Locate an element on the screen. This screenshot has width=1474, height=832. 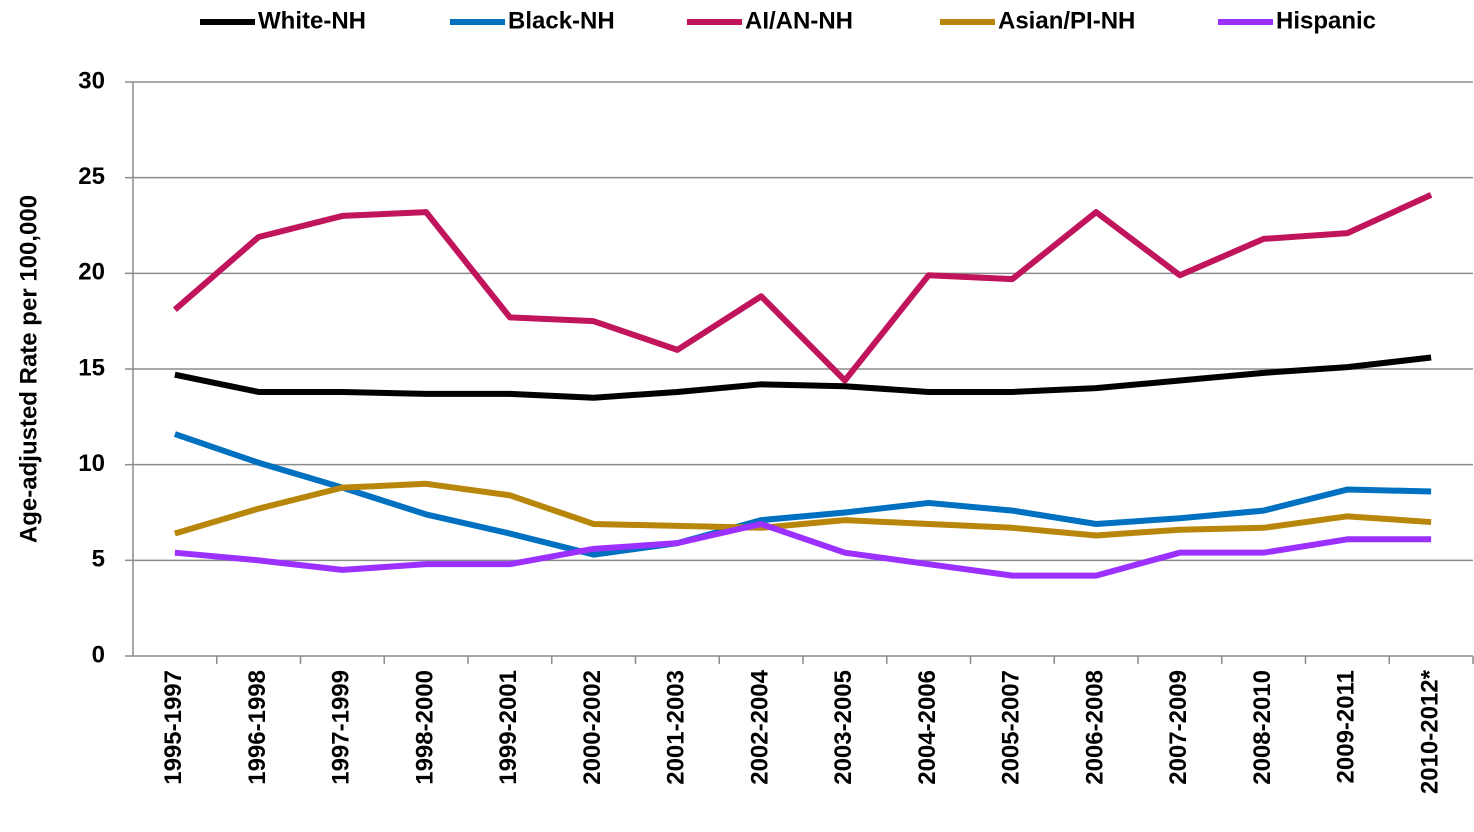
x-tick-label: 2010-2012* is located at coordinates (1429, 731).